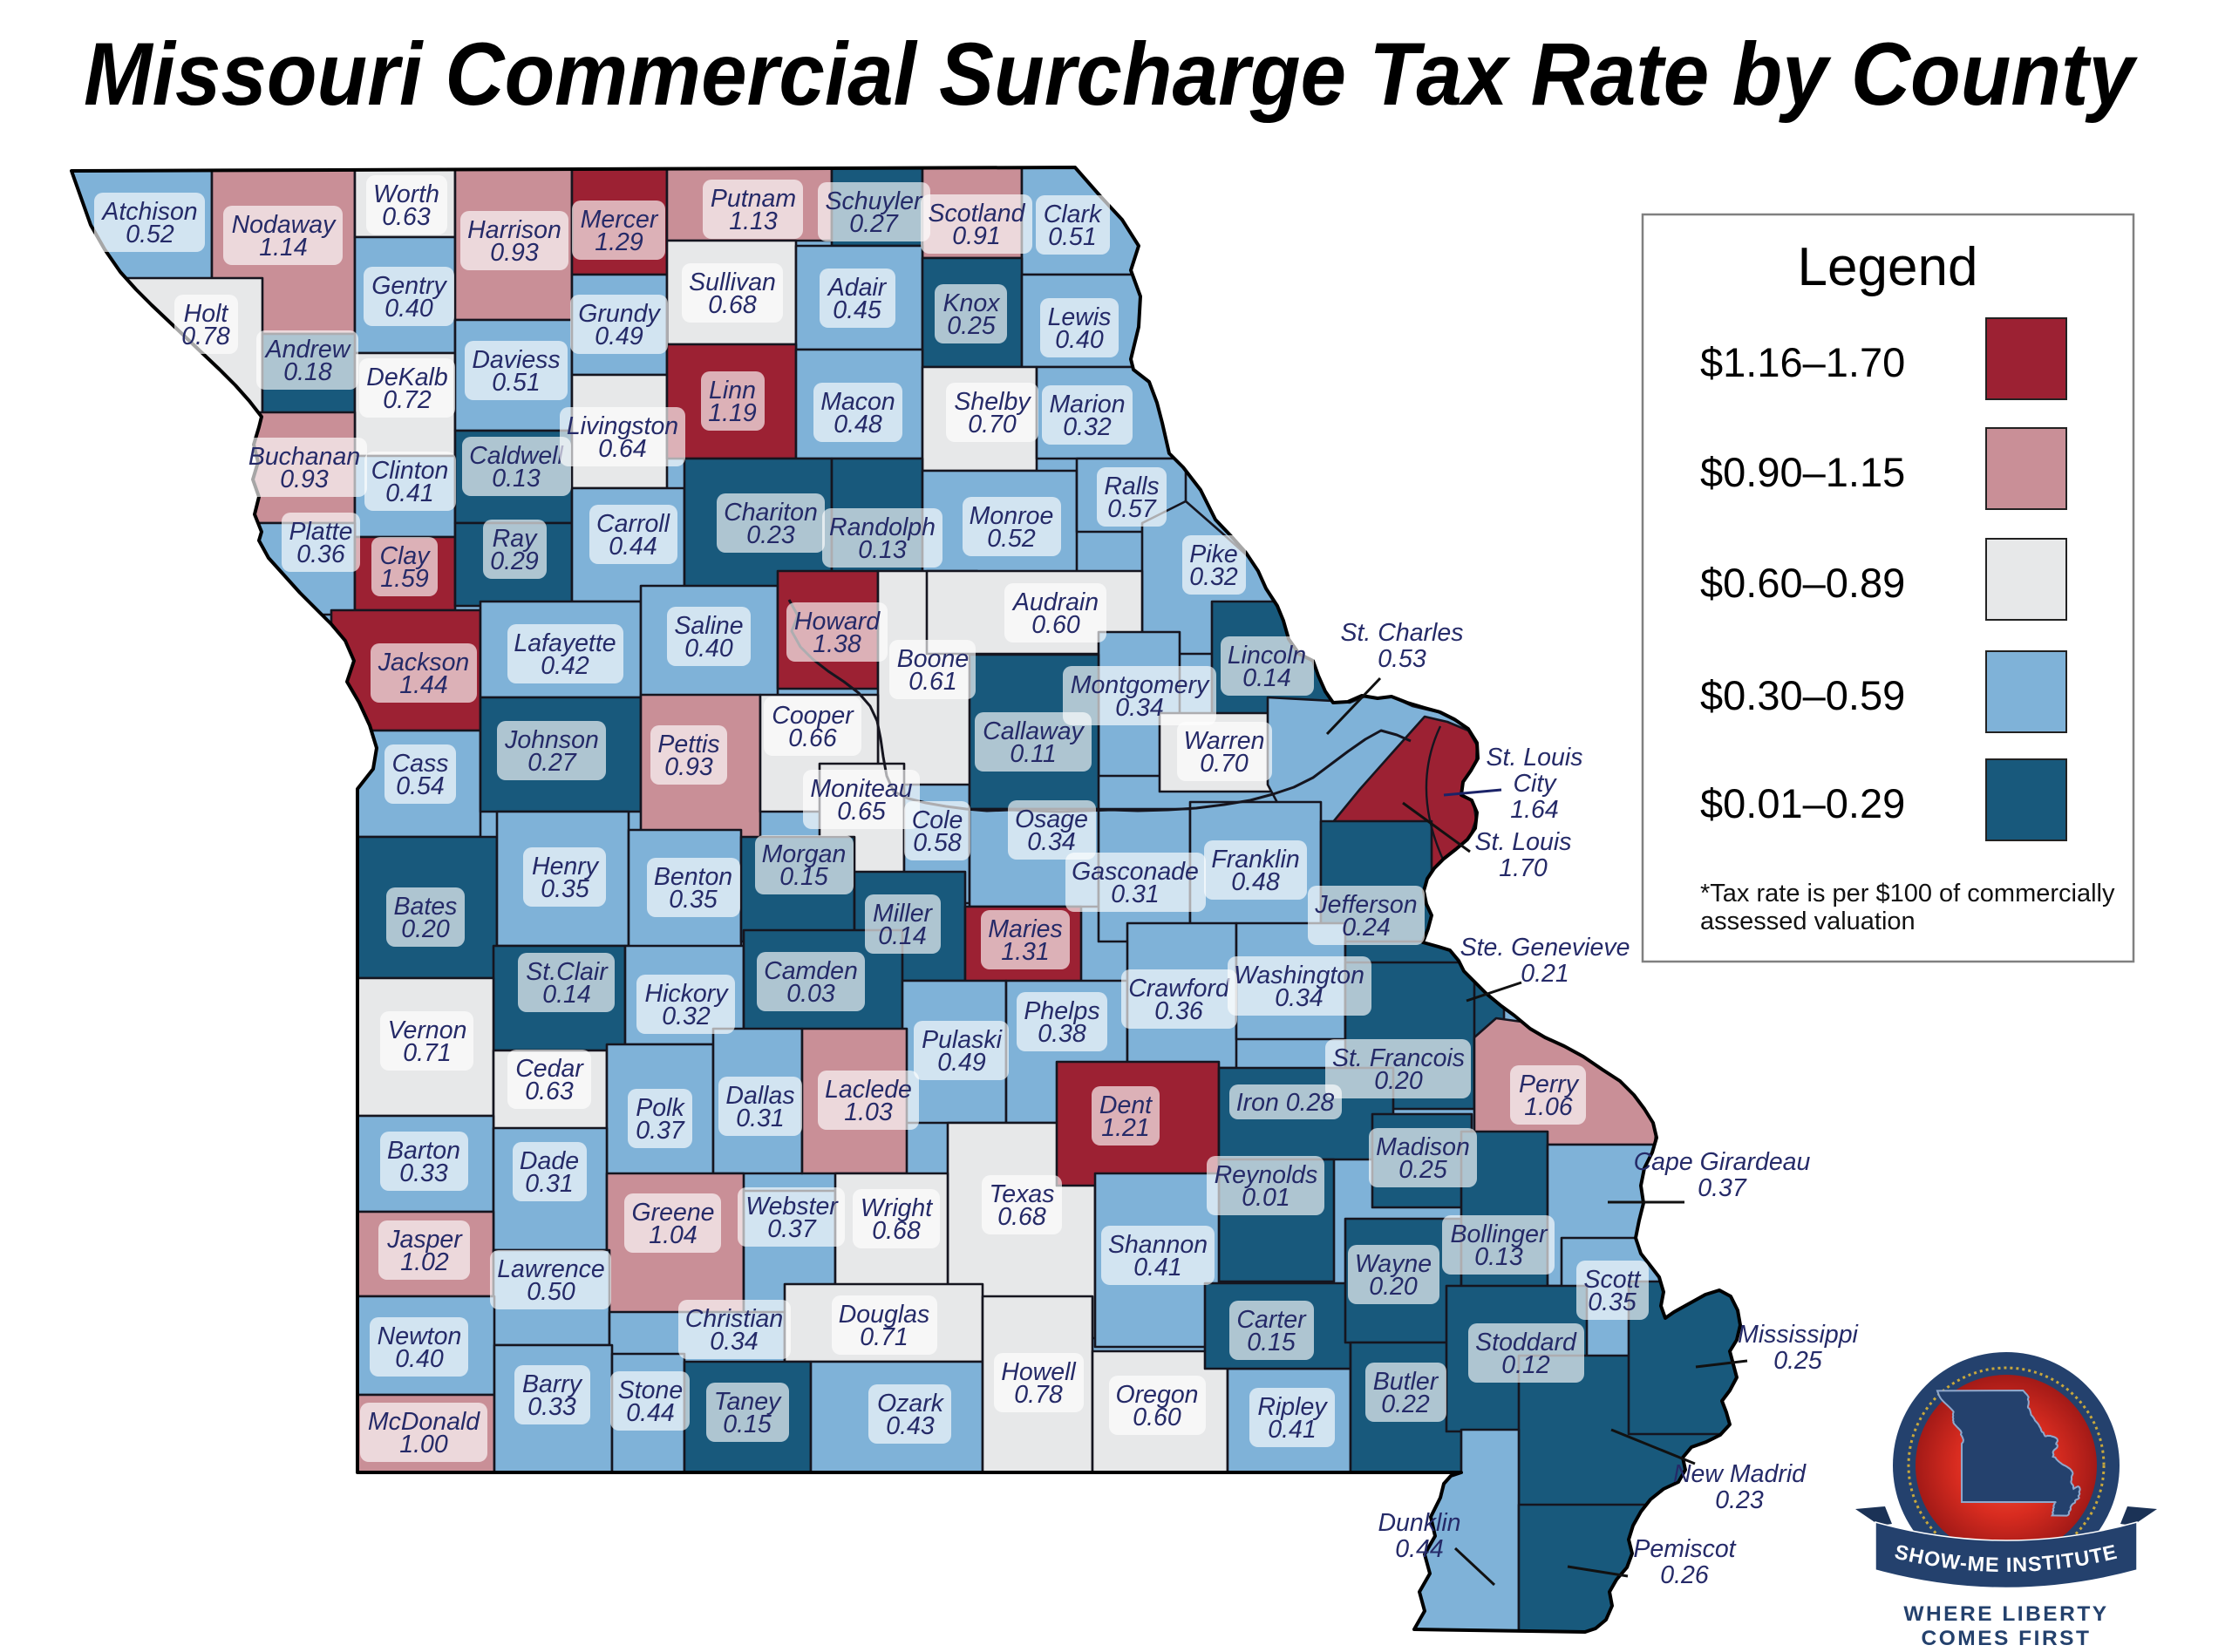  I want to click on svg-text: 0.68, so click(896, 1231).